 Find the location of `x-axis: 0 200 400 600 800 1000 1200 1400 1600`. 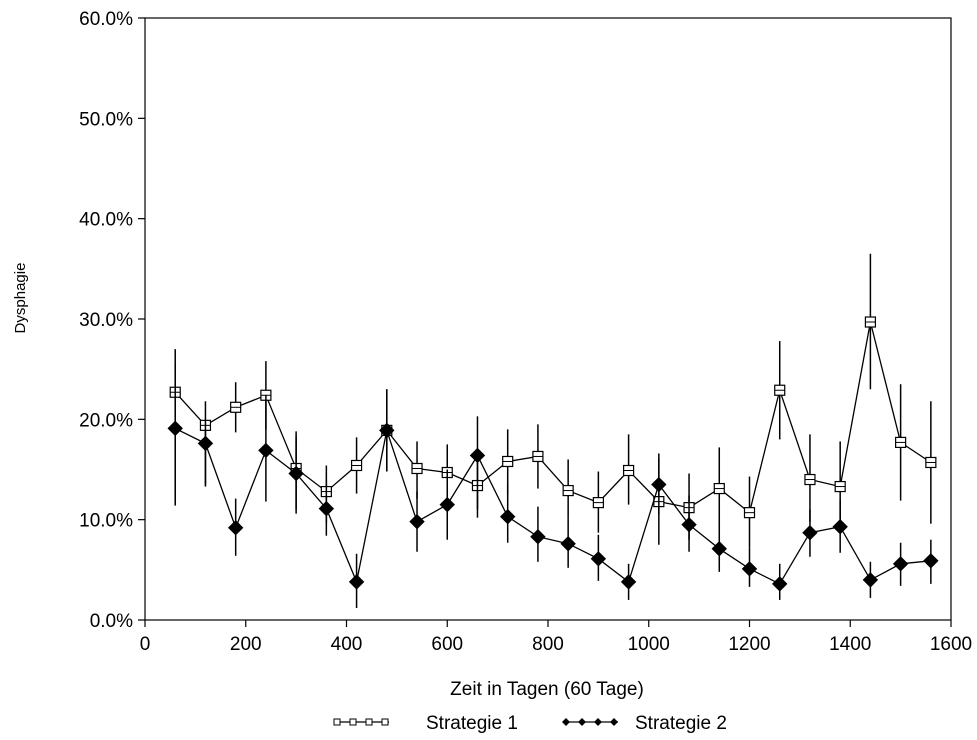

x-axis: 0 200 400 600 800 1000 1200 1400 1600 is located at coordinates (556, 637).